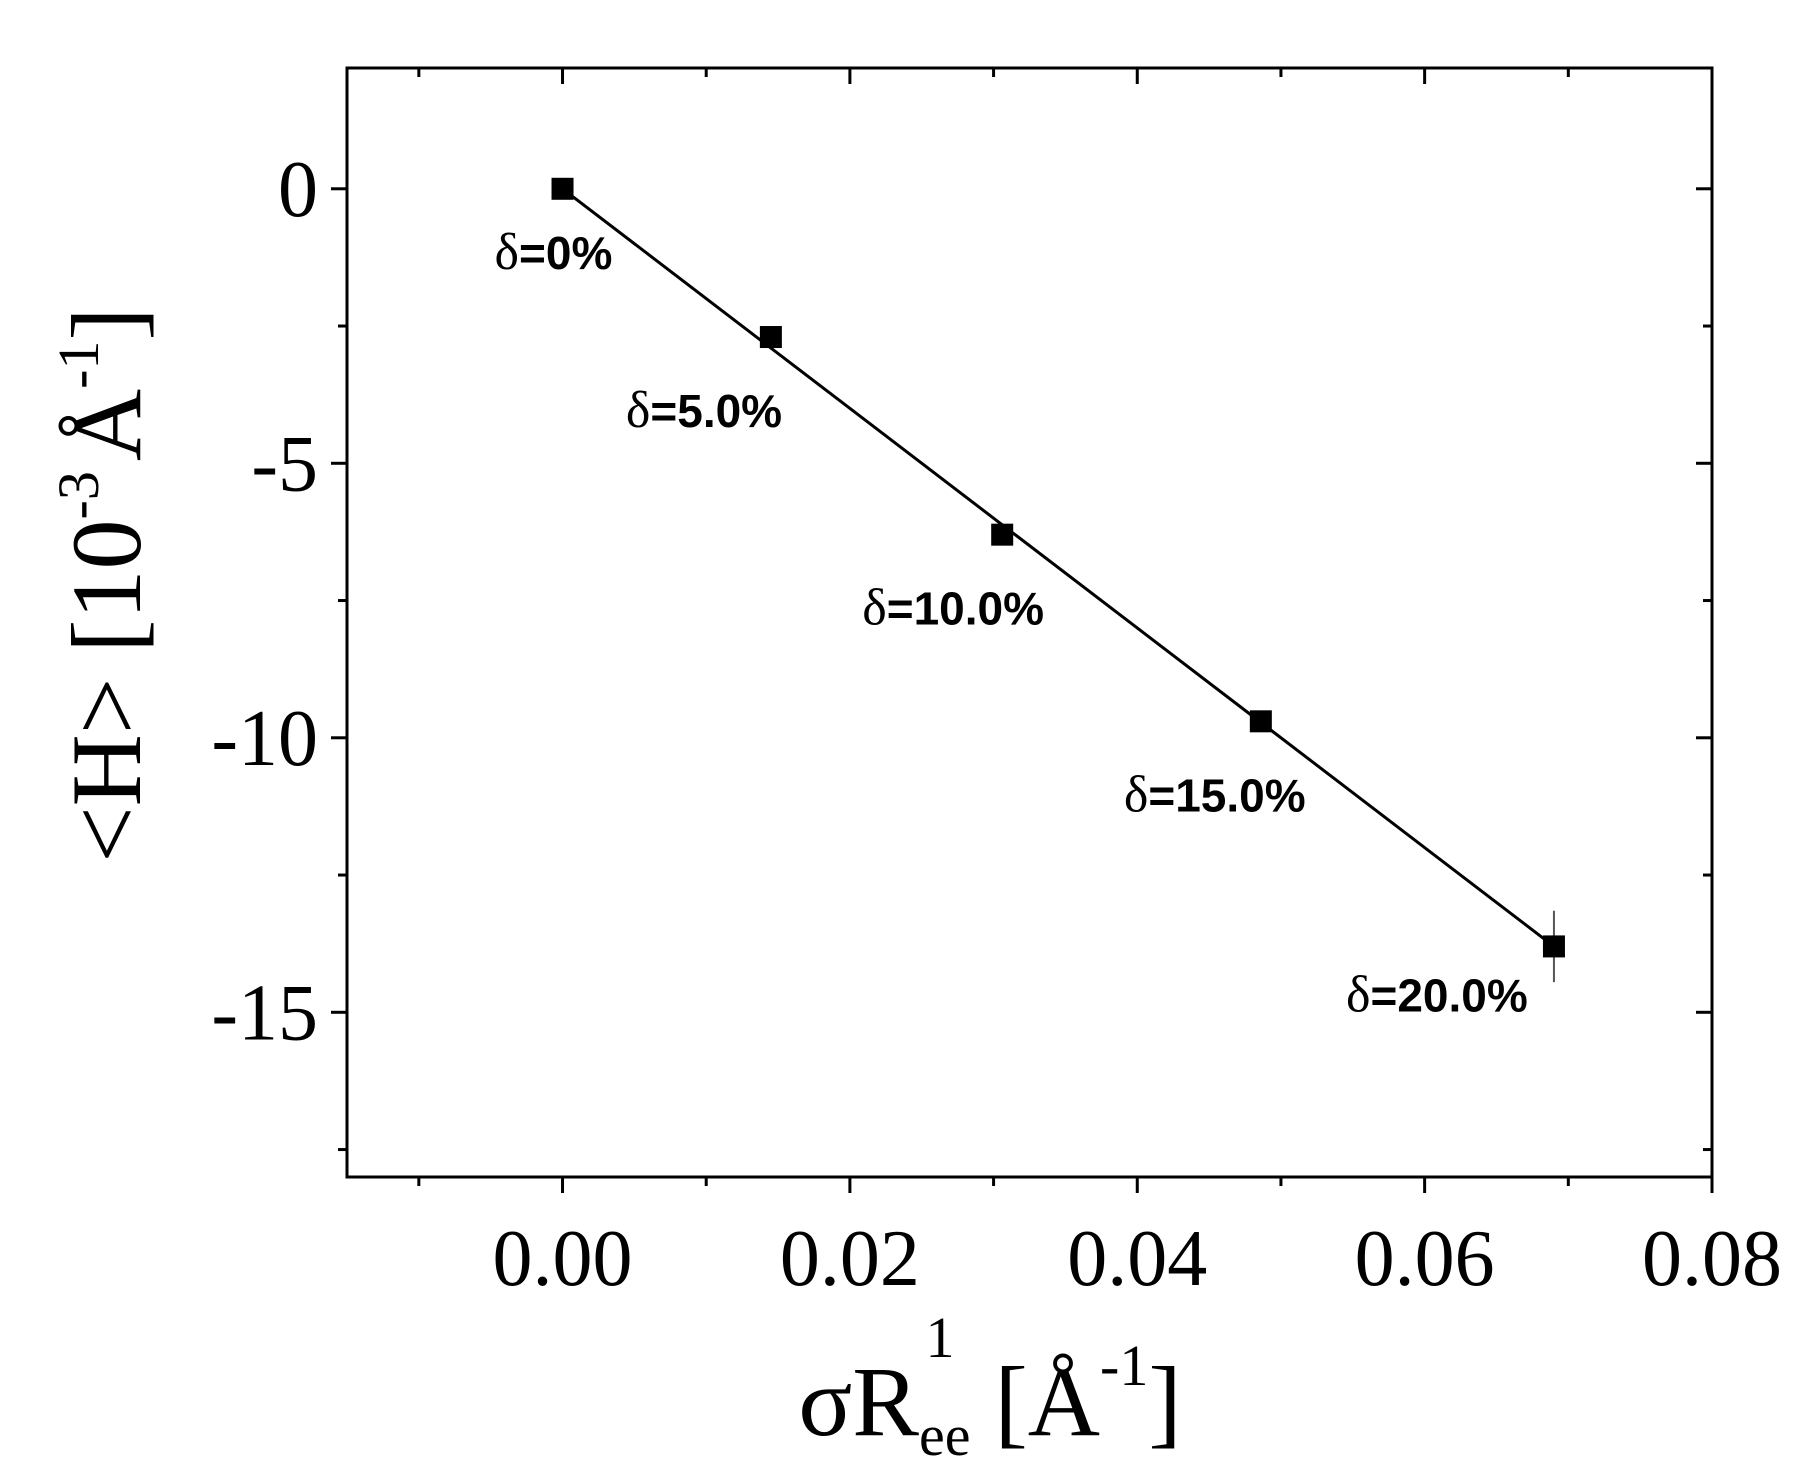  I want to click on y-axis-title-prefix: <H> [10, so click(106, 690).